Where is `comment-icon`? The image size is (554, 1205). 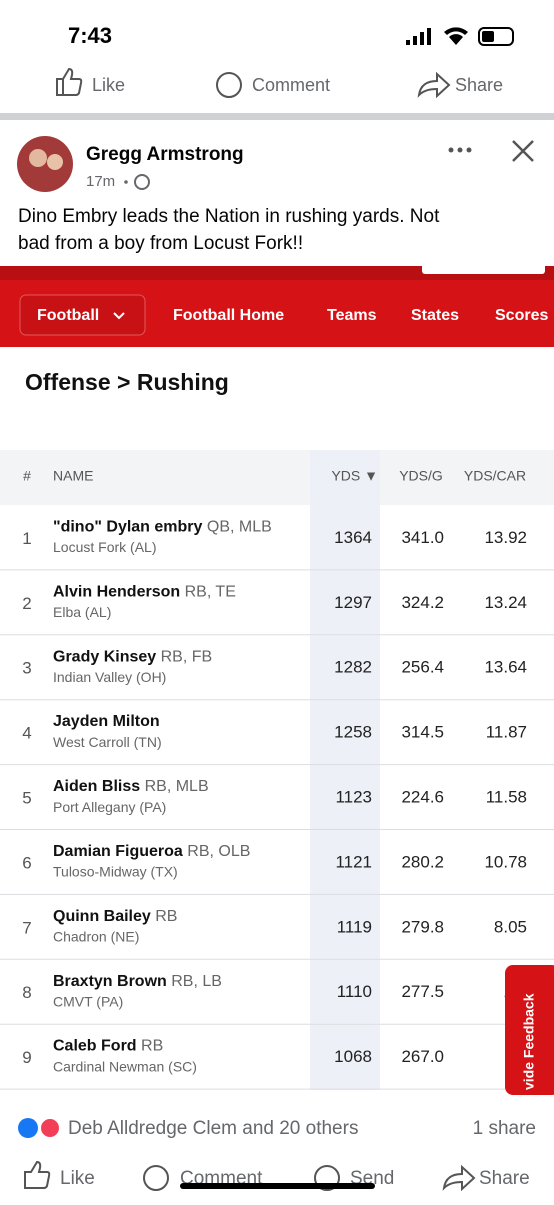 comment-icon is located at coordinates (156, 1178).